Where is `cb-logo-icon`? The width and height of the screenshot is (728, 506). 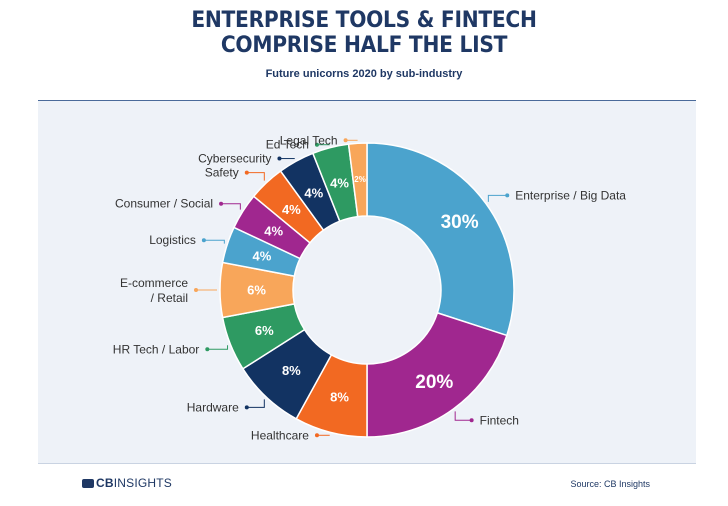 cb-logo-icon is located at coordinates (88, 483).